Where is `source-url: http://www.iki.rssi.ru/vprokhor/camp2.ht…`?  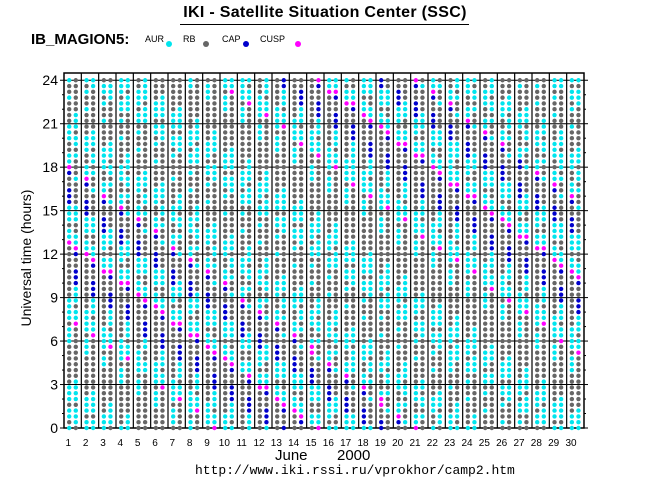 source-url: http://www.iki.rssi.ru/vprokhor/camp2.ht… is located at coordinates (355, 470).